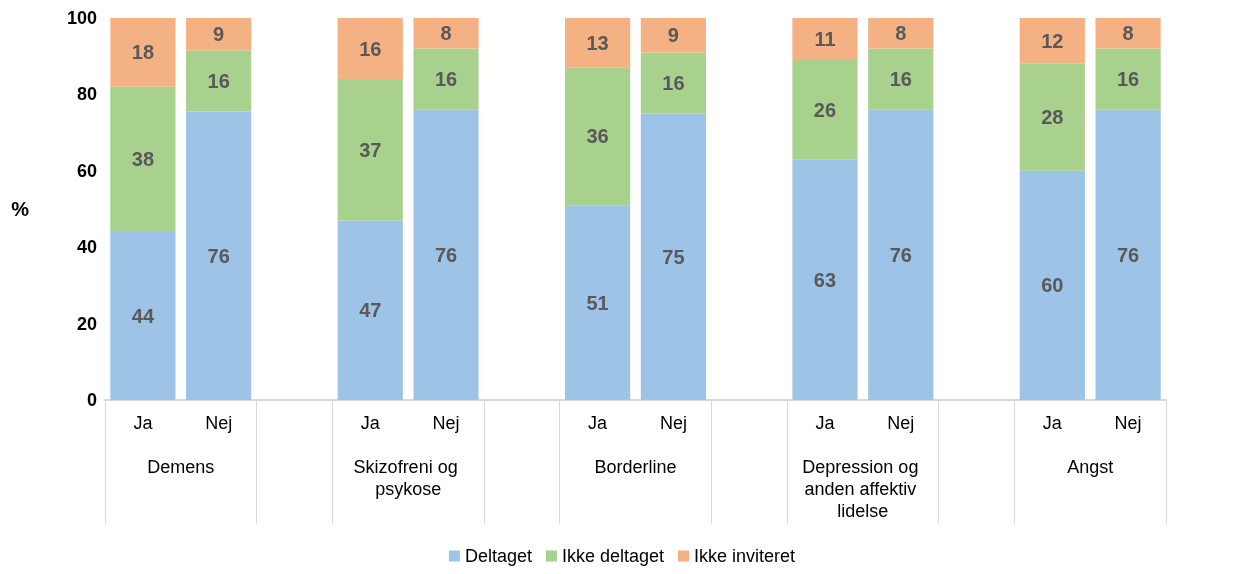 The width and height of the screenshot is (1244, 574). What do you see at coordinates (181, 467) in the screenshot?
I see `text: Demens` at bounding box center [181, 467].